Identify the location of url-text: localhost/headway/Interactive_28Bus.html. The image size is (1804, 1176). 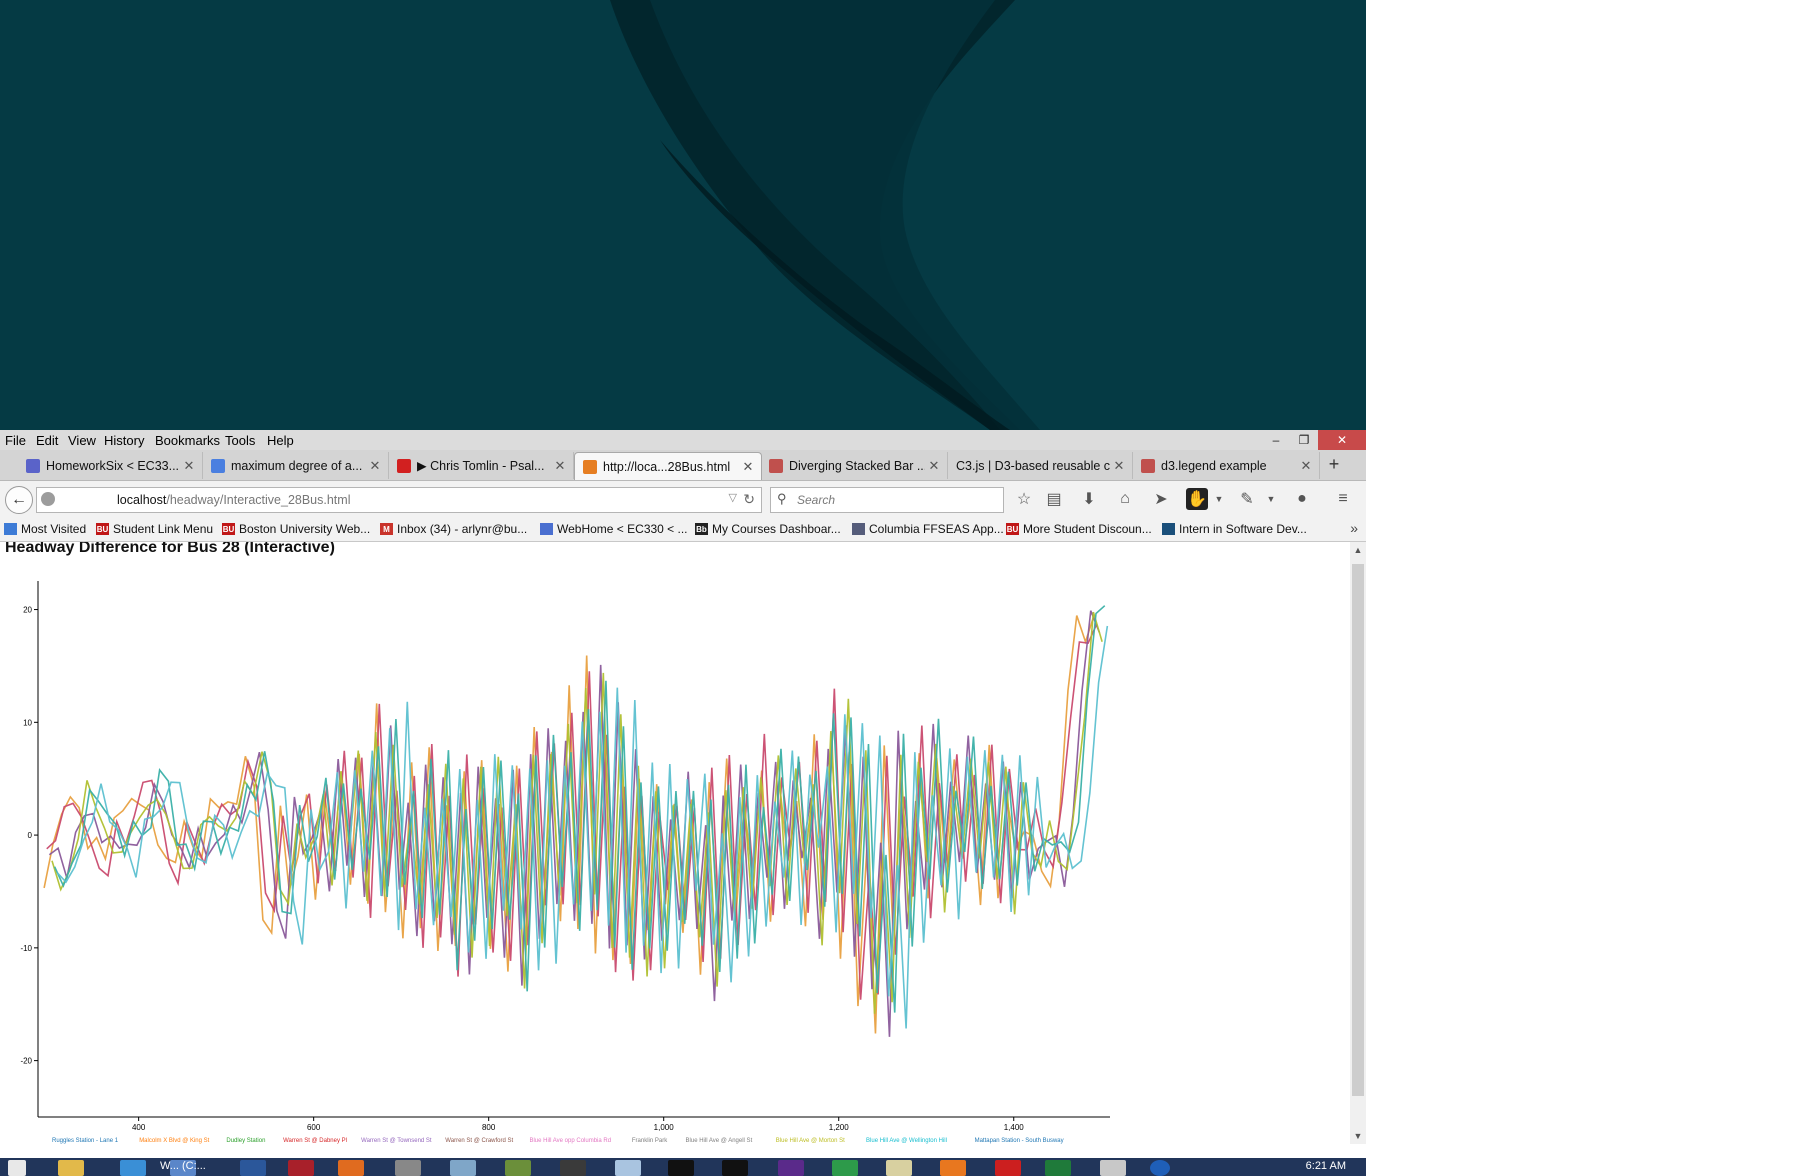
(233, 500).